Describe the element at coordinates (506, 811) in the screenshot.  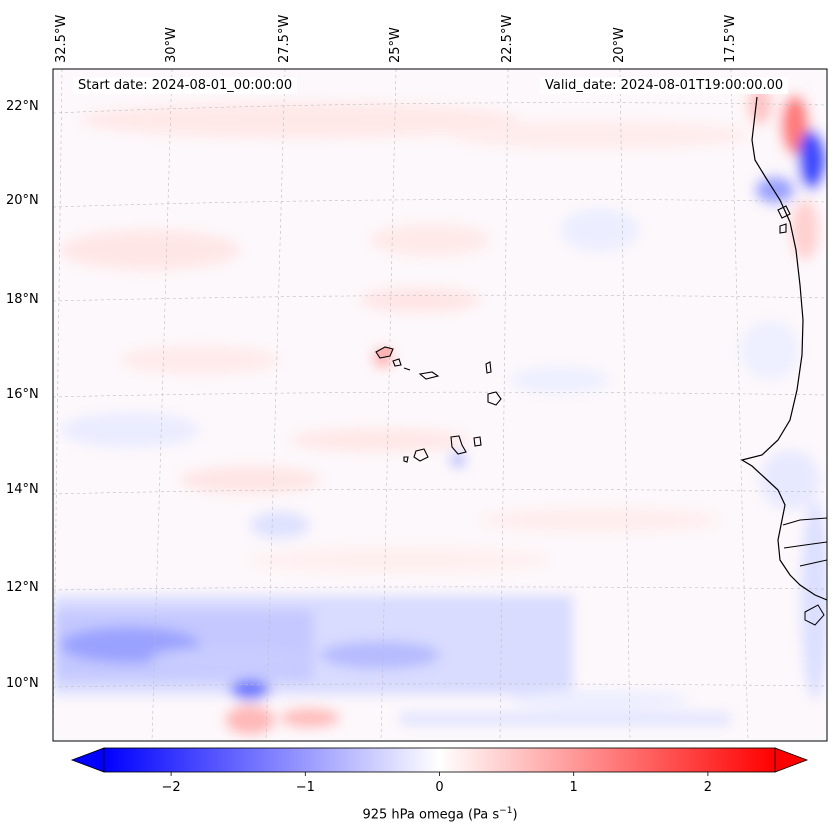
I see `colorbar-label-exponent: −1` at that location.